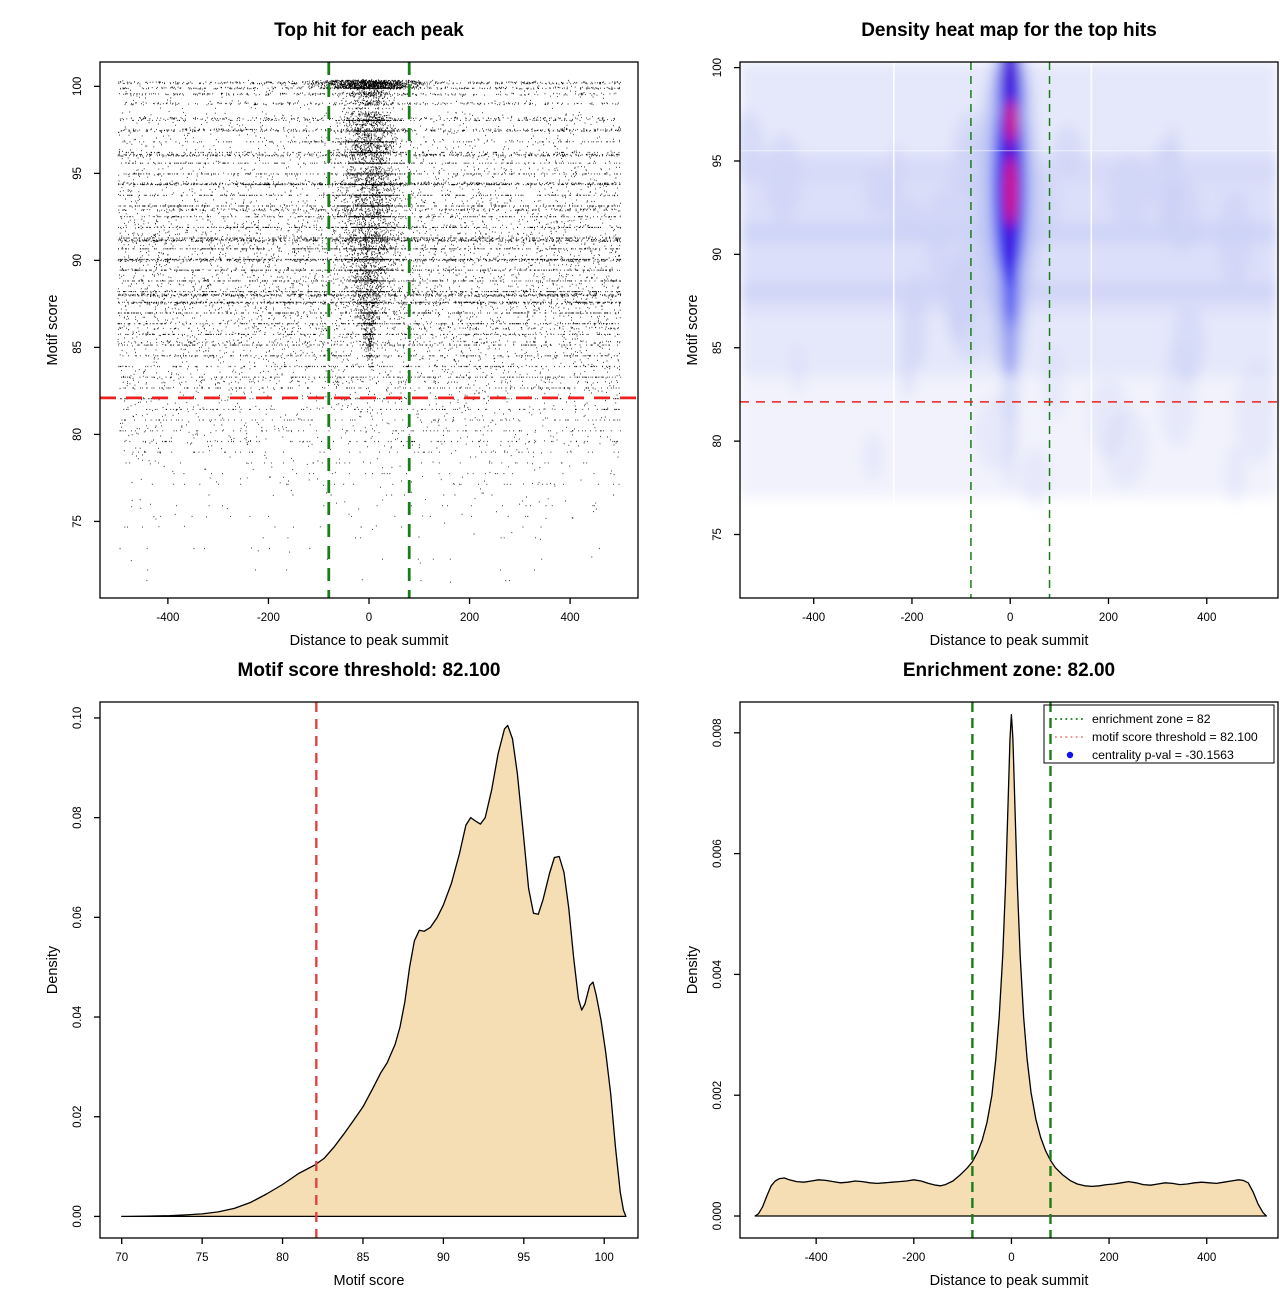  Describe the element at coordinates (1009, 285) in the screenshot. I see `heatmap-density-layer` at that location.